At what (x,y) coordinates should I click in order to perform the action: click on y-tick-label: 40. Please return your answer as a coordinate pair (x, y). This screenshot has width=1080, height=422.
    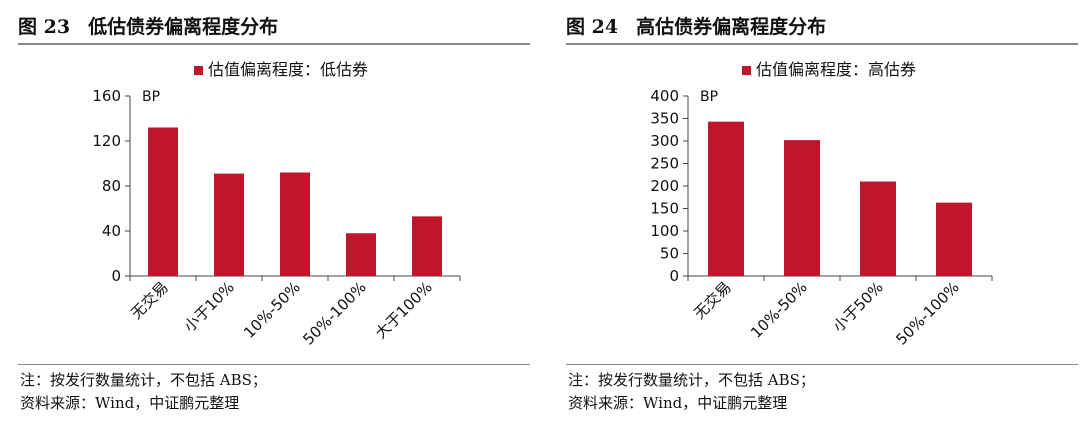
    Looking at the image, I should click on (111, 231).